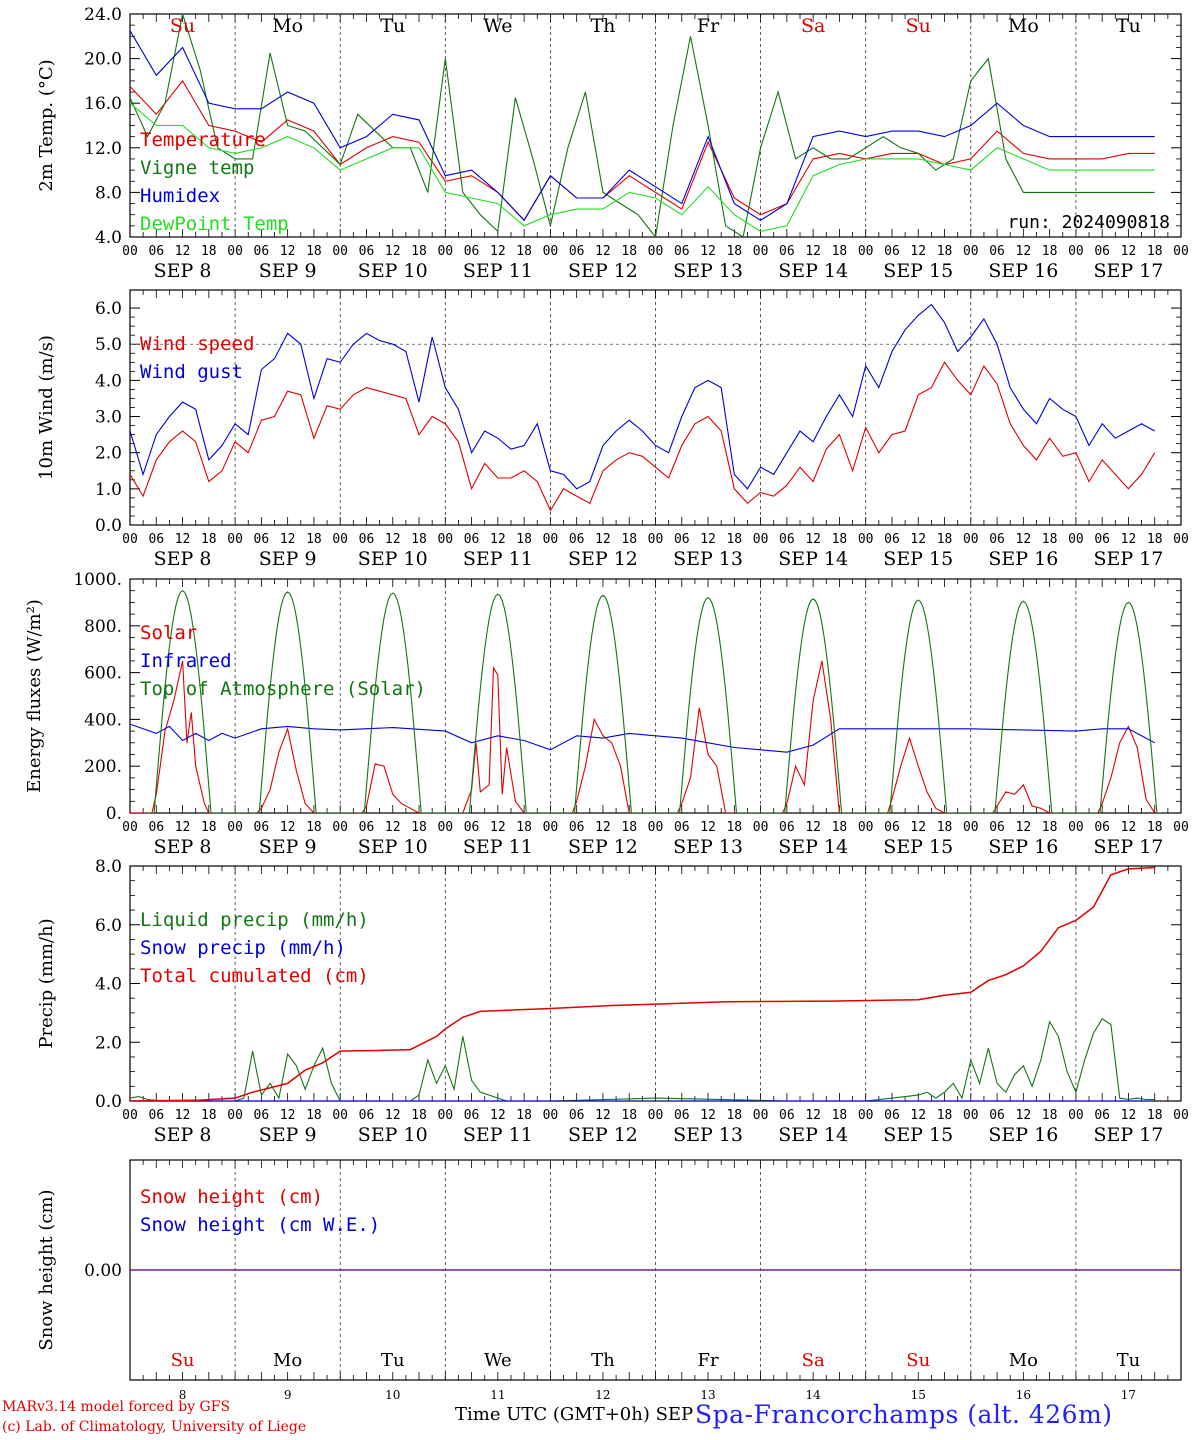  I want to click on y-axis-title: Snow height (cm), so click(46, 1269).